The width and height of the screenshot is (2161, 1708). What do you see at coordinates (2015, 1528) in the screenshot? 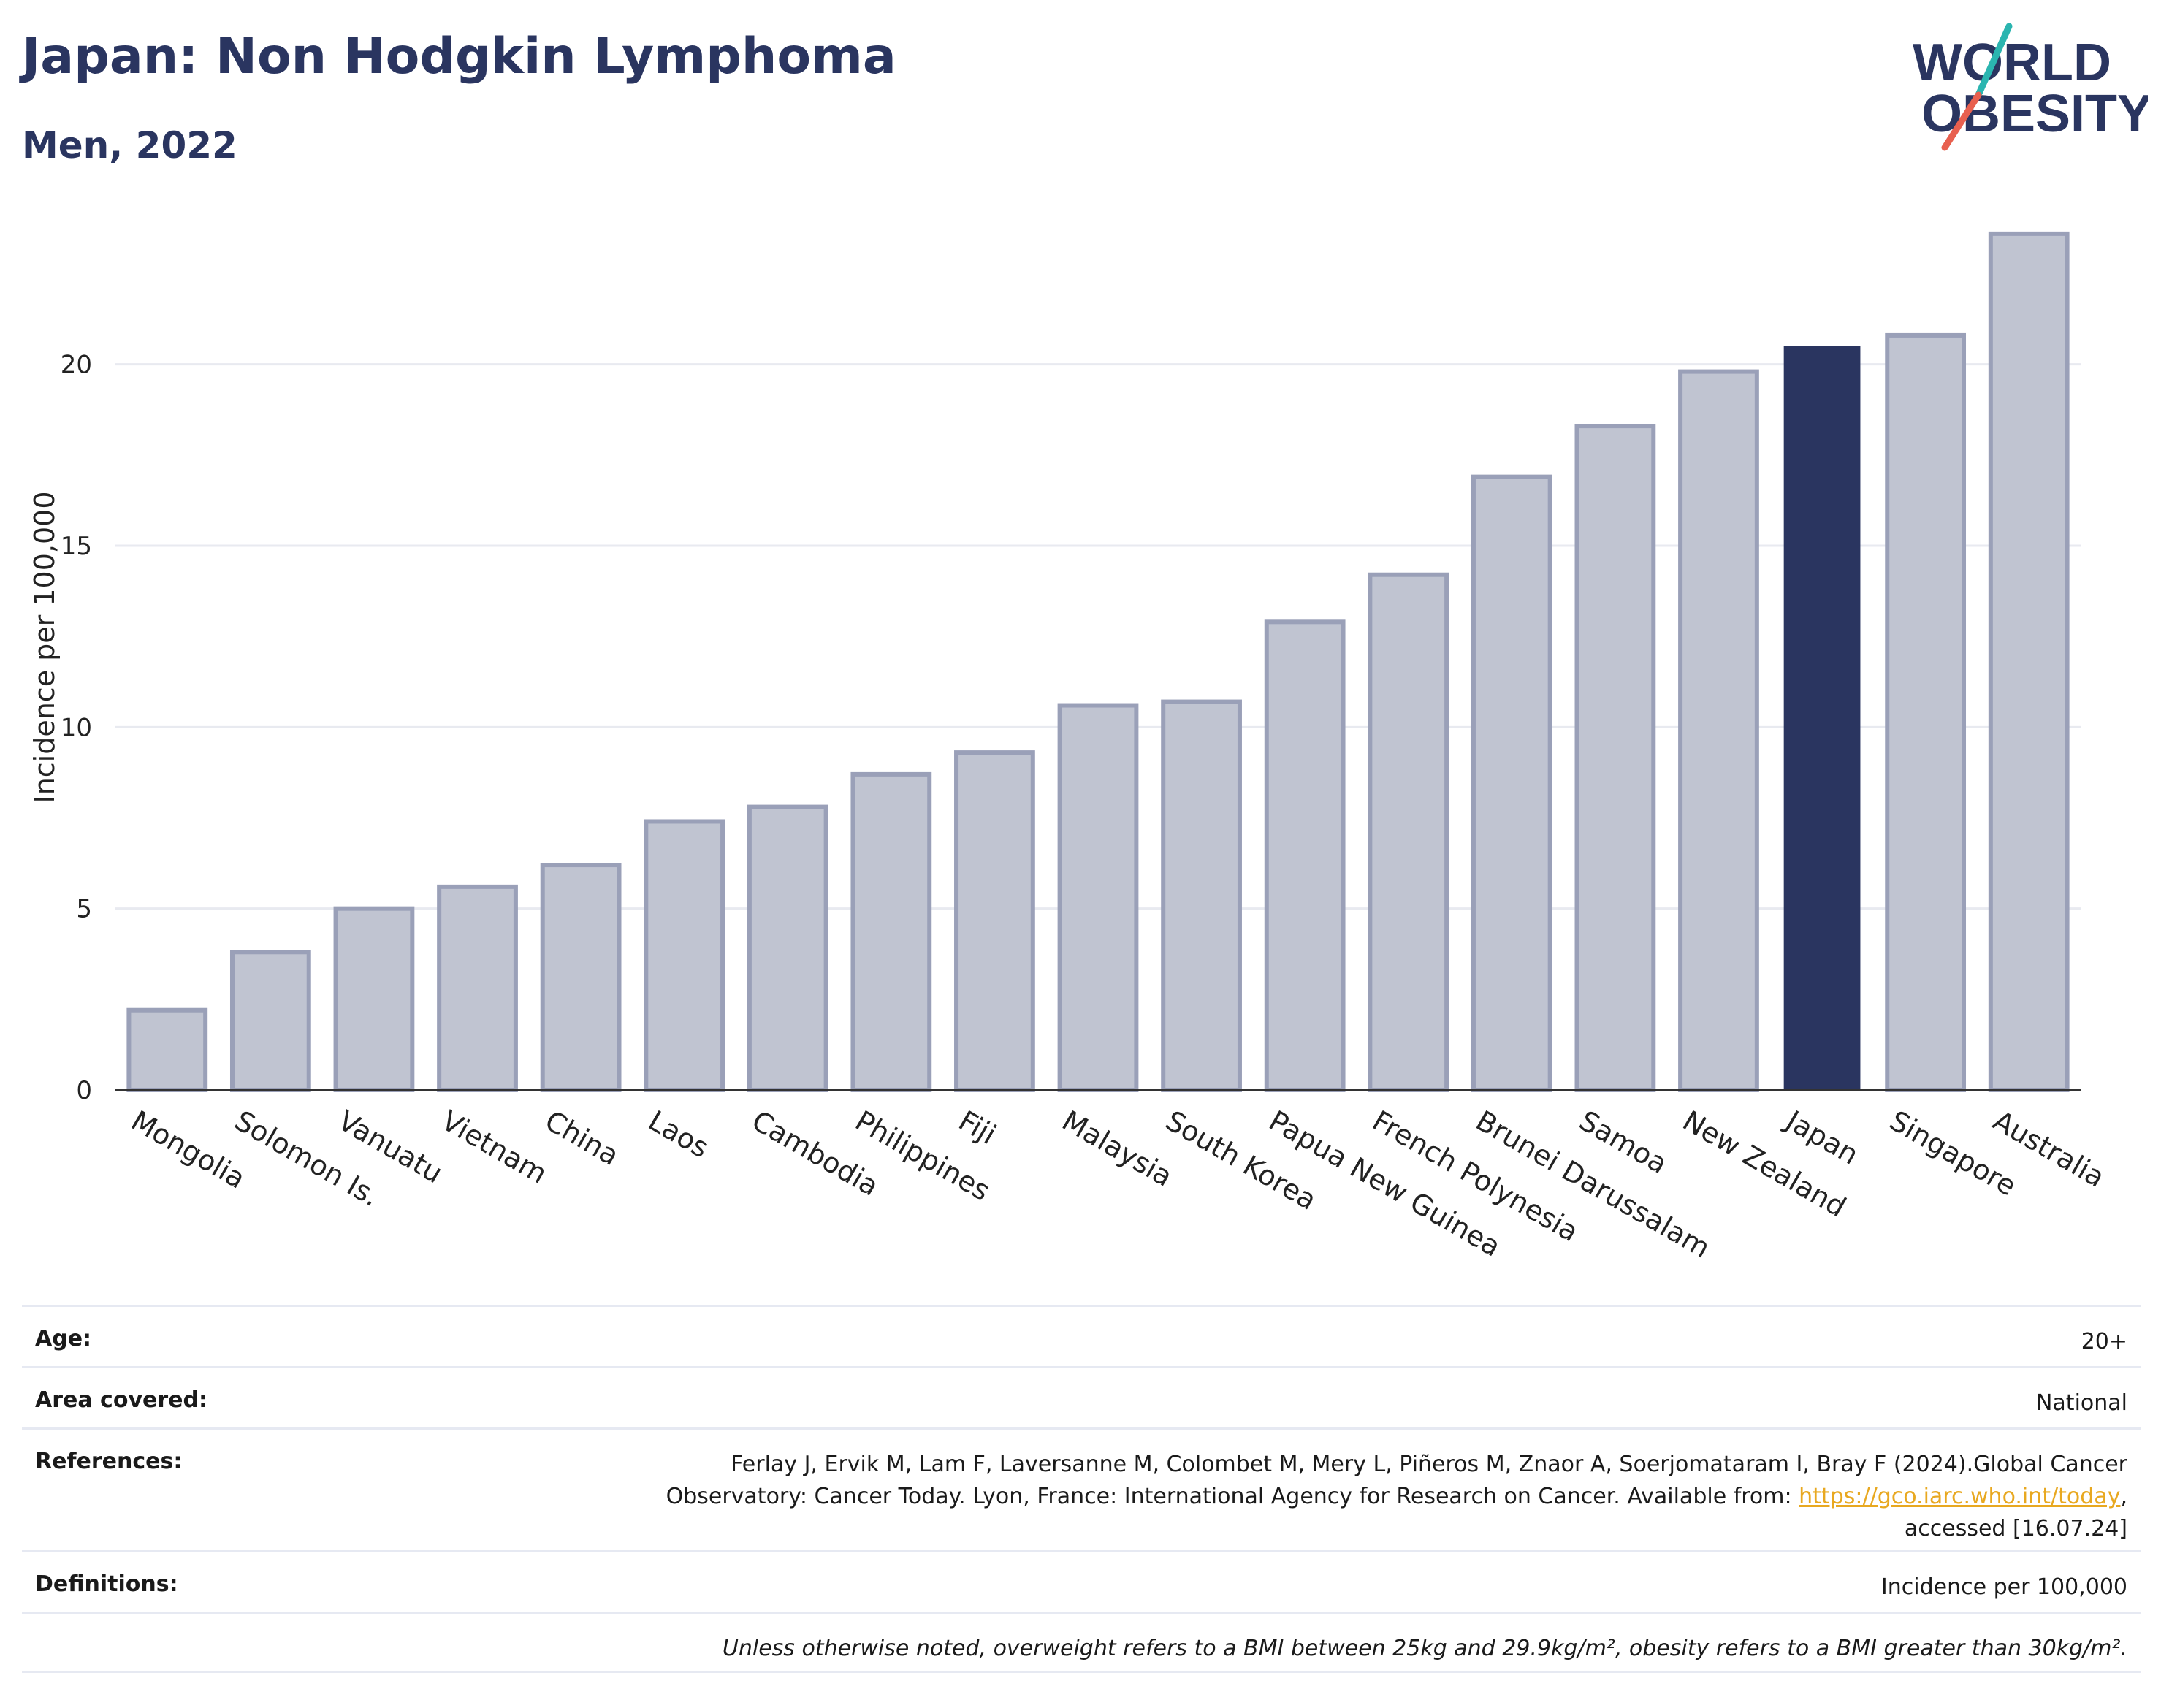
I see `references-line3: accessed [16.07.24]` at bounding box center [2015, 1528].